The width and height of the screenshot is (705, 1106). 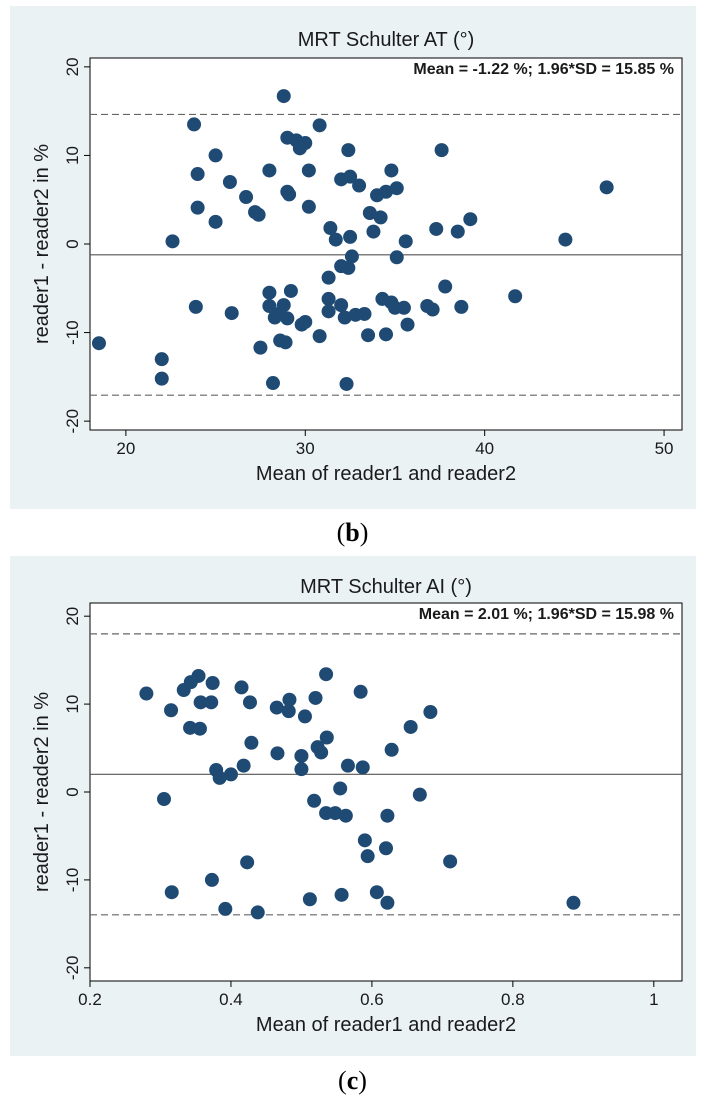 What do you see at coordinates (484, 448) in the screenshot?
I see `x-tick-label: 40` at bounding box center [484, 448].